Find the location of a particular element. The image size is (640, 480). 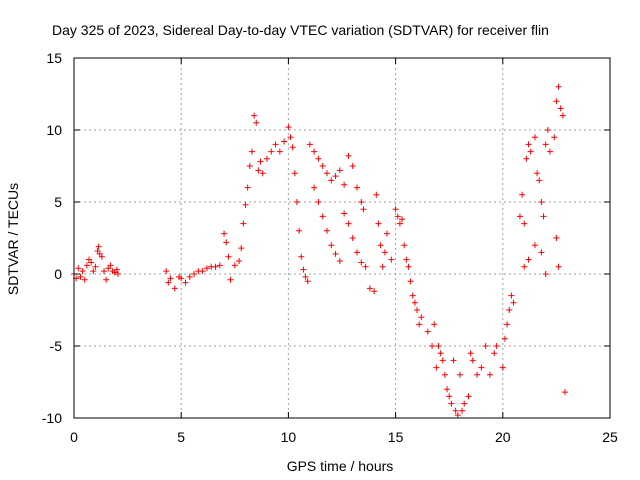

x-tick-label: 0 is located at coordinates (74, 437).